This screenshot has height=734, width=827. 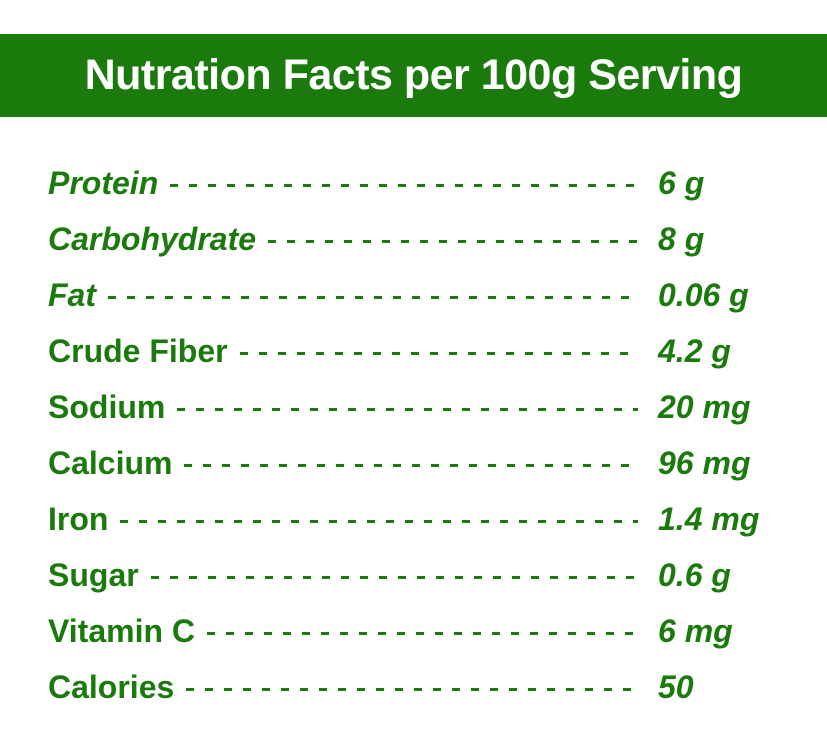 I want to click on nutrition-row-vitamin-c: Vitamin C 6 mg, so click(x=418, y=631).